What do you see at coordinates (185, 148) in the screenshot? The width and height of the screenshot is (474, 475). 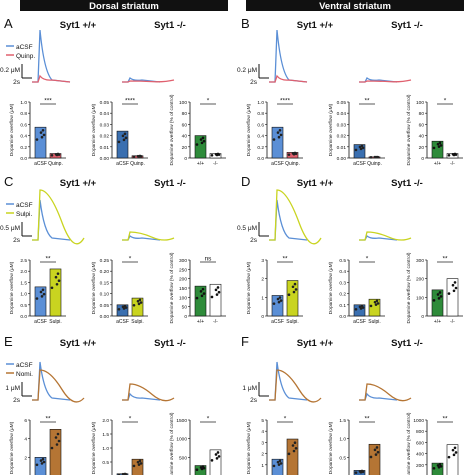 I see `y-tick-label: 20` at bounding box center [185, 148].